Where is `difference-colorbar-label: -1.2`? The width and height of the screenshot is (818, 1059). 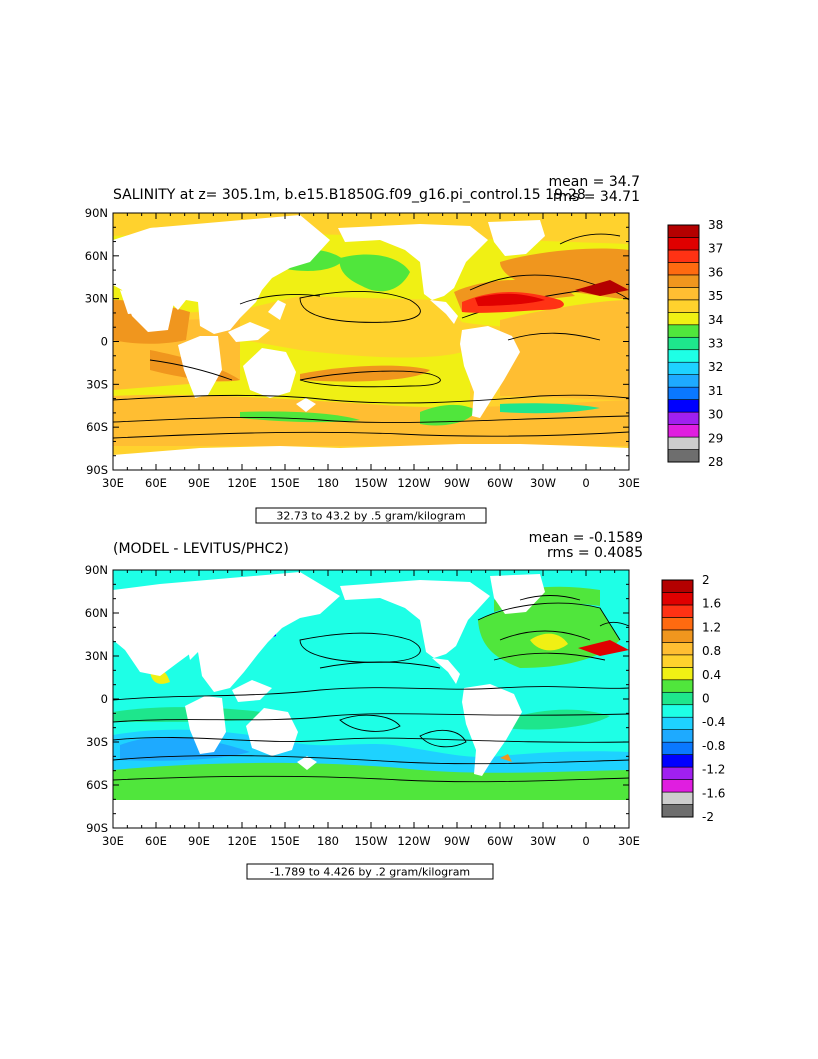 difference-colorbar-label: -1.2 is located at coordinates (713, 770).